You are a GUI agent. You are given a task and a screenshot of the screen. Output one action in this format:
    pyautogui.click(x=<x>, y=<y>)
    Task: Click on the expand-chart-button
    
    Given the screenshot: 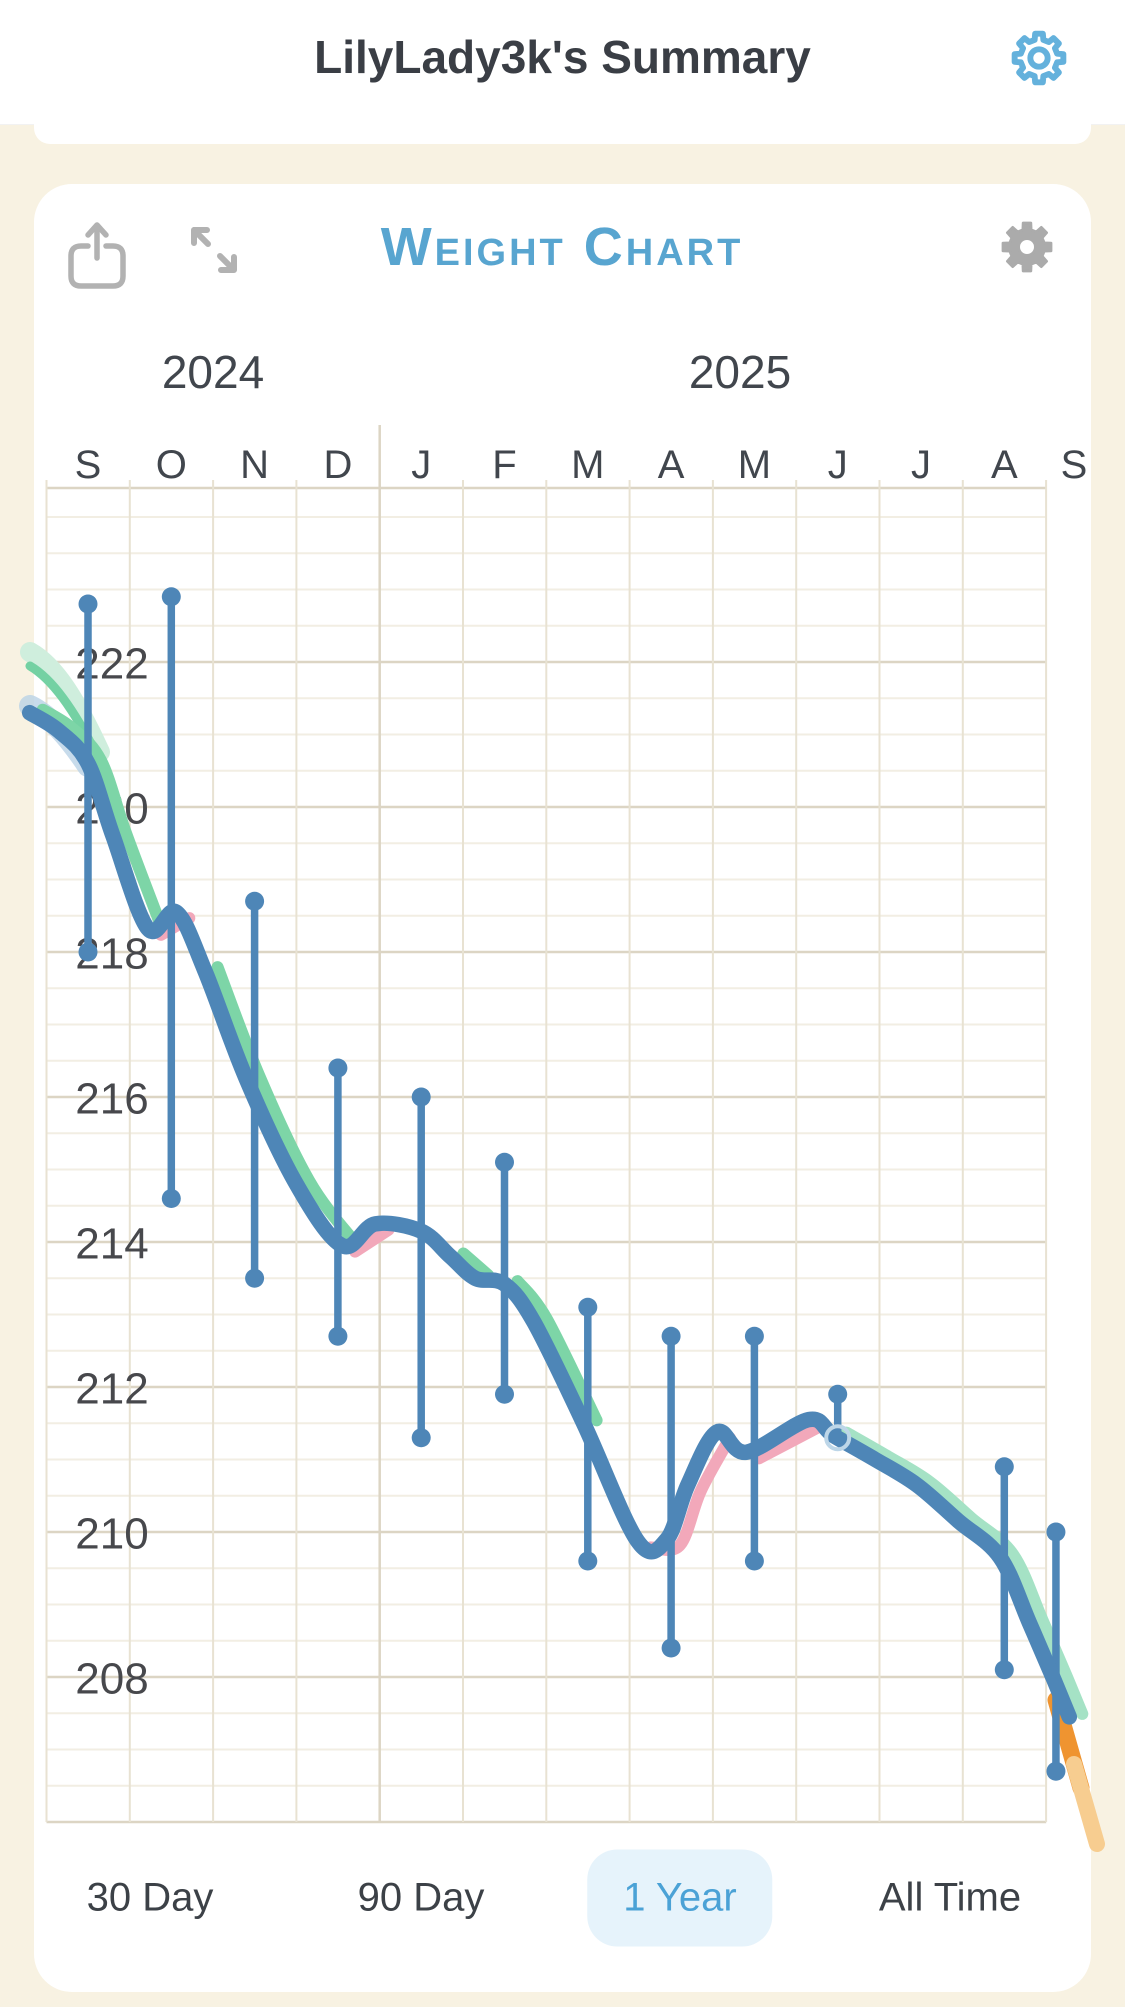 What is the action you would take?
    pyautogui.click(x=214, y=250)
    